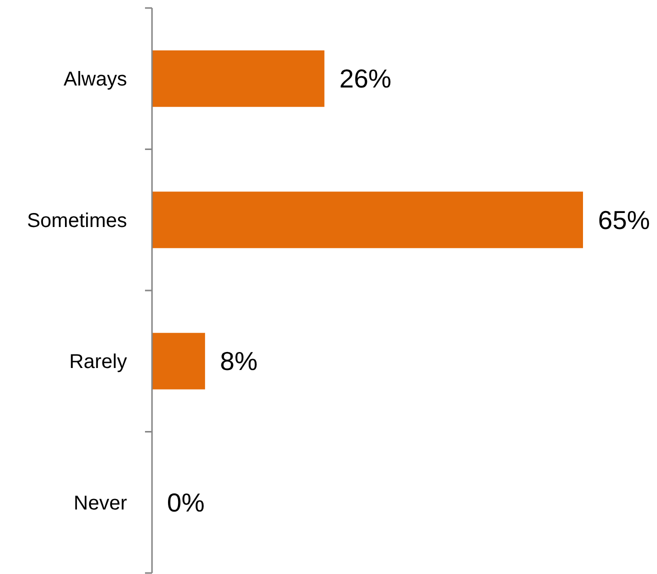 The height and width of the screenshot is (574, 657). What do you see at coordinates (98, 362) in the screenshot?
I see `y-tick-label: Rarely` at bounding box center [98, 362].